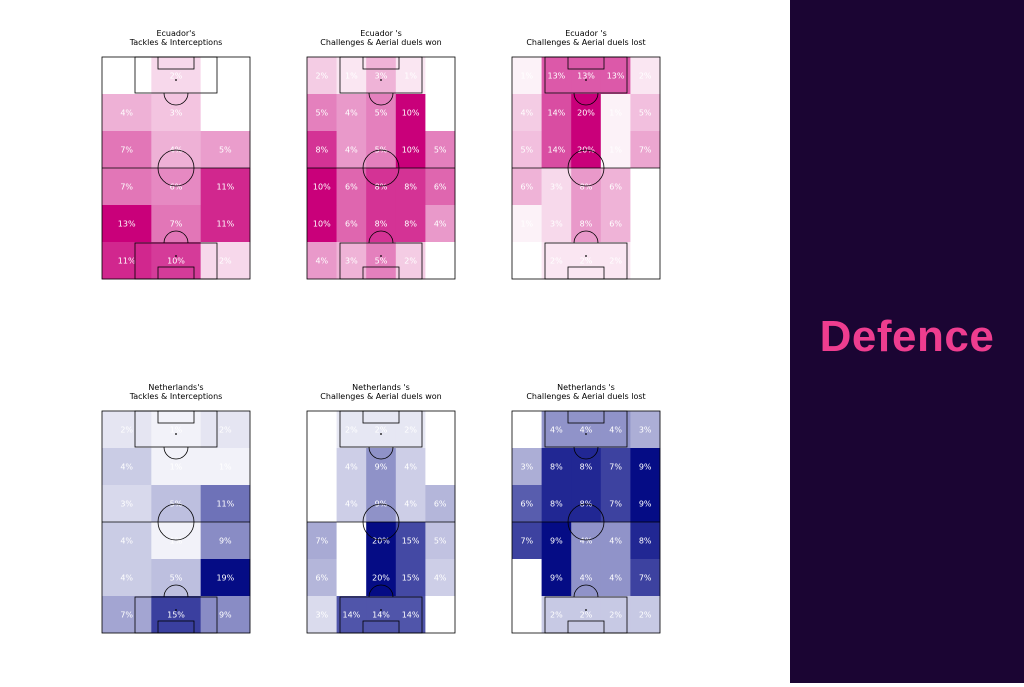  What do you see at coordinates (176, 237) in the screenshot?
I see `penalty-arc-bottom` at bounding box center [176, 237].